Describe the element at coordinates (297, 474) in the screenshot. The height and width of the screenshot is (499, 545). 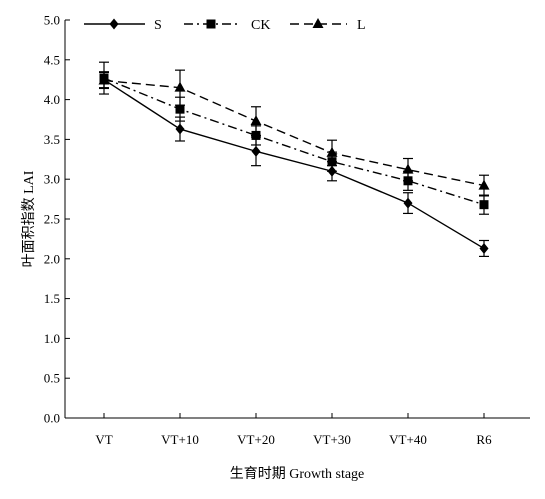
I see `x-axis-title: 生育时期 Growth stage` at that location.